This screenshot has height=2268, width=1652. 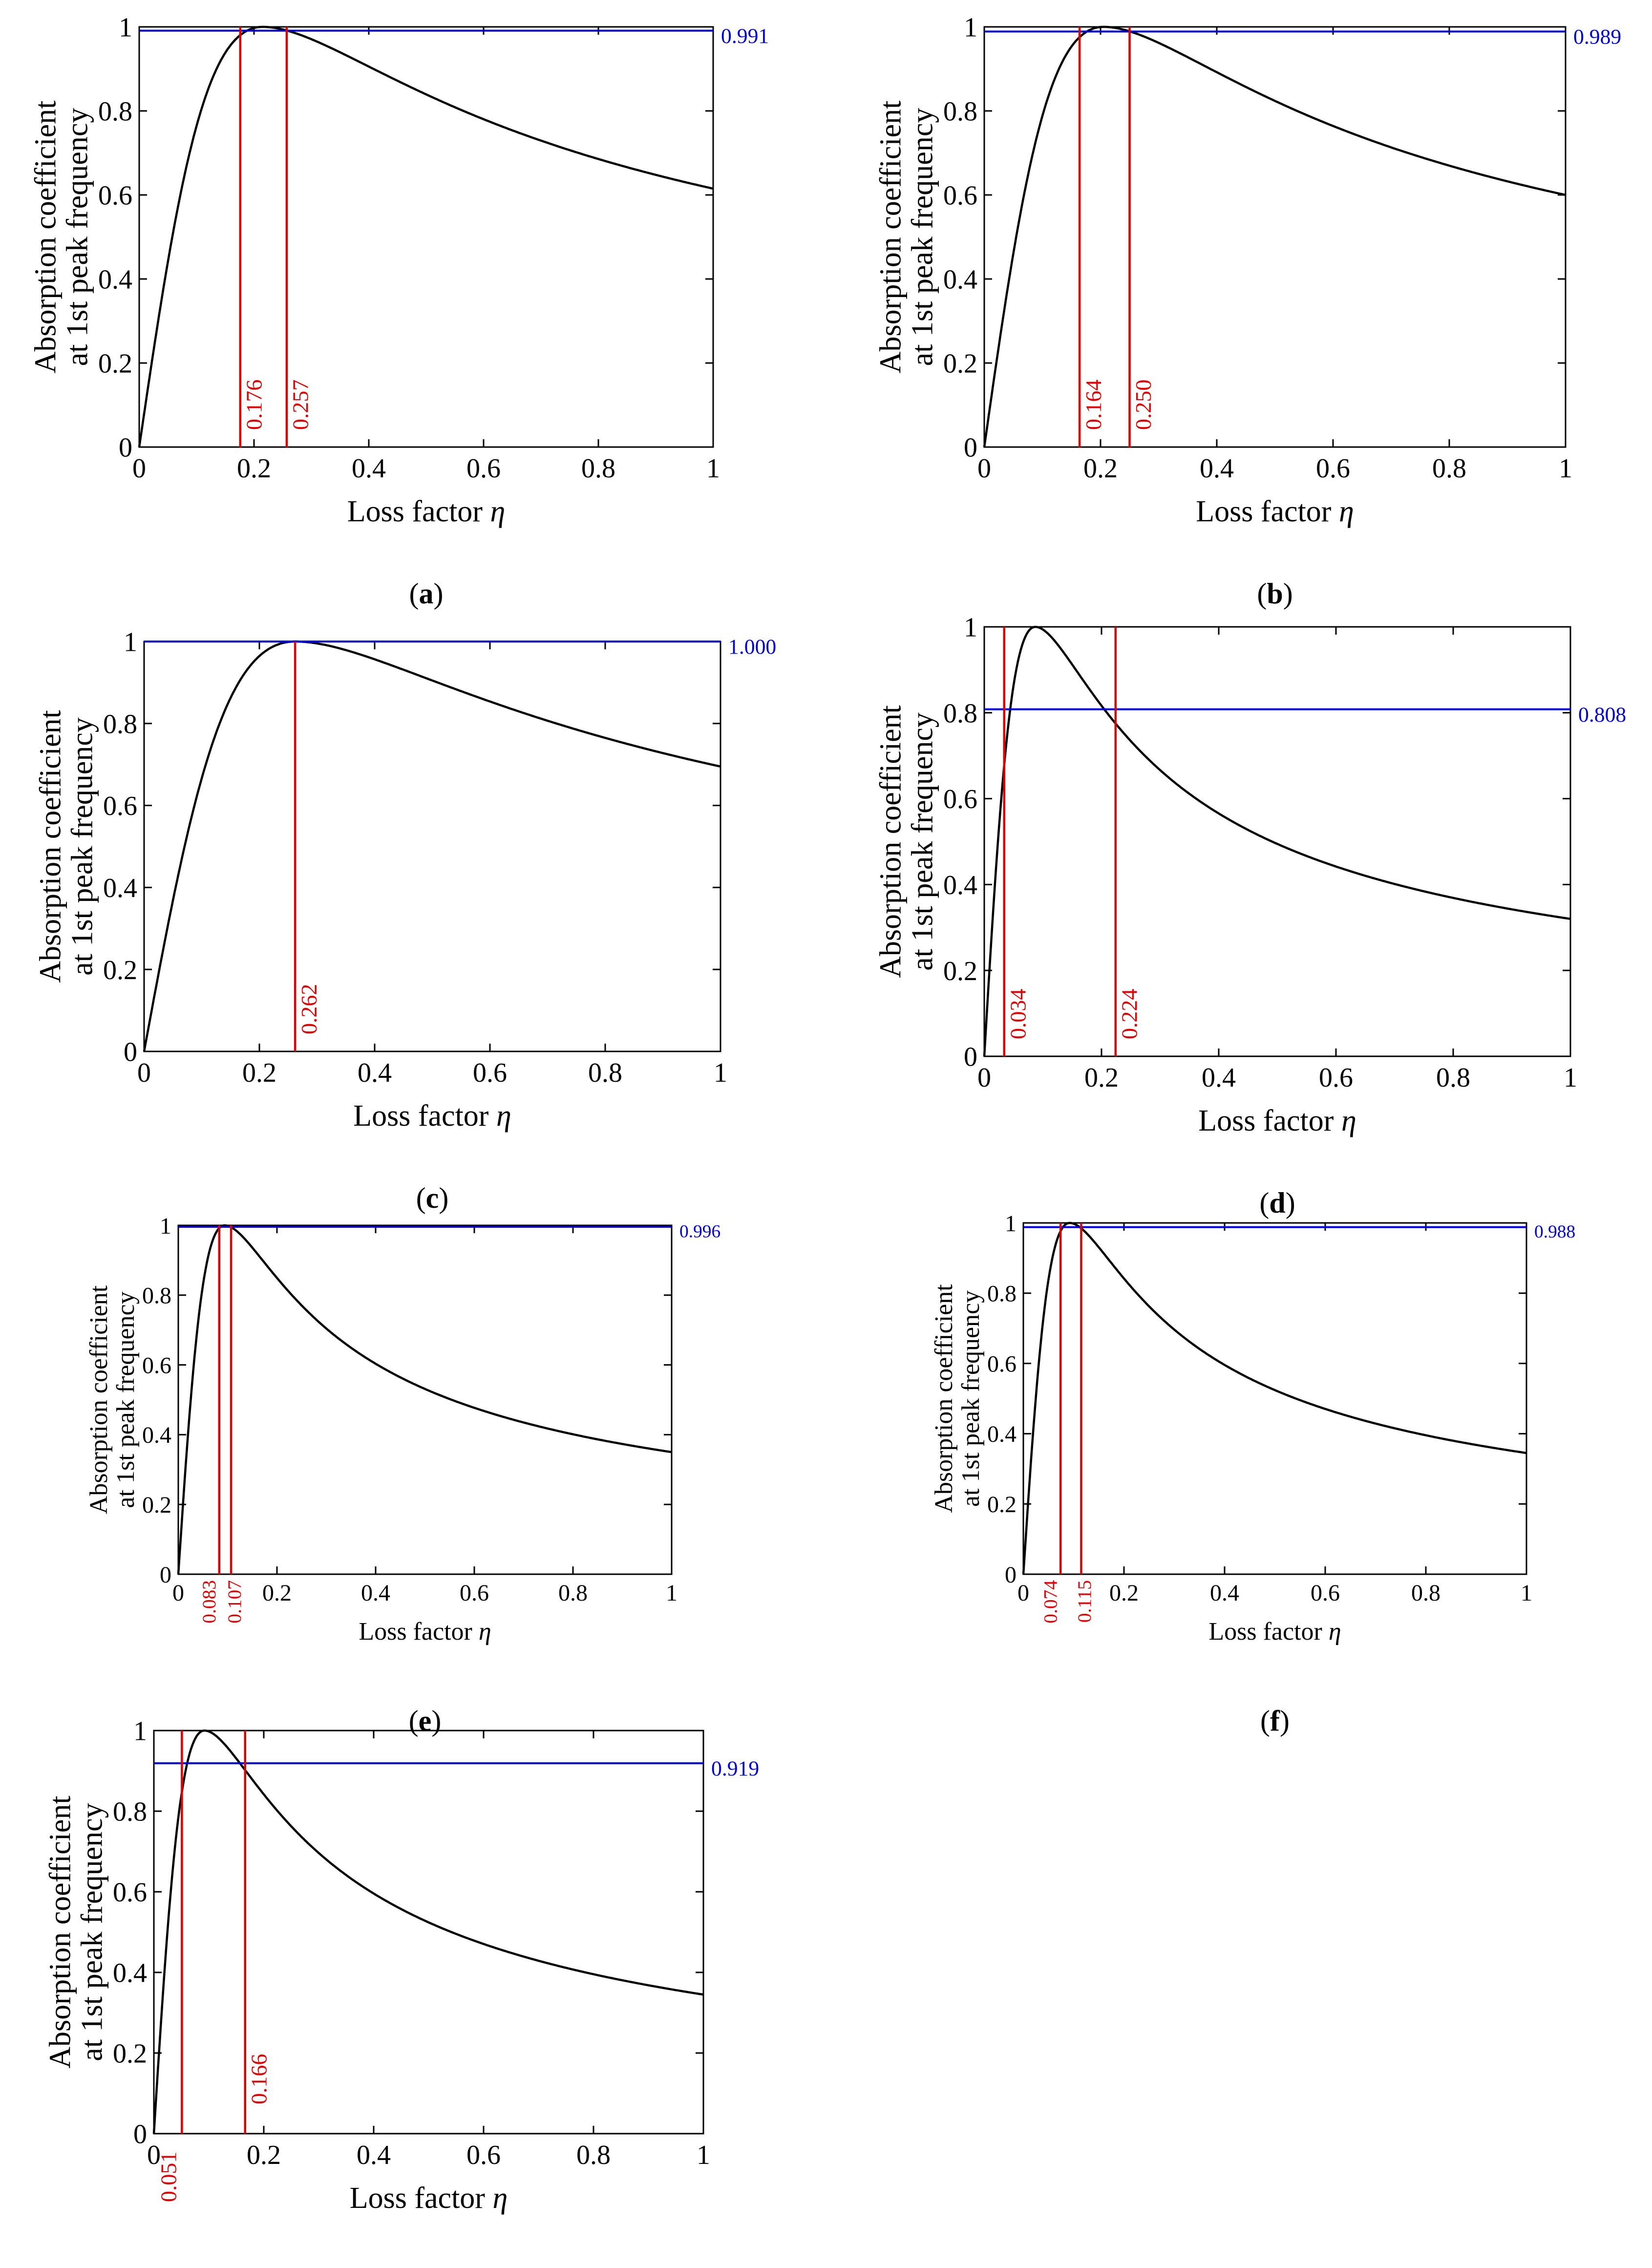 I want to click on panel-label: (a), so click(x=426, y=594).